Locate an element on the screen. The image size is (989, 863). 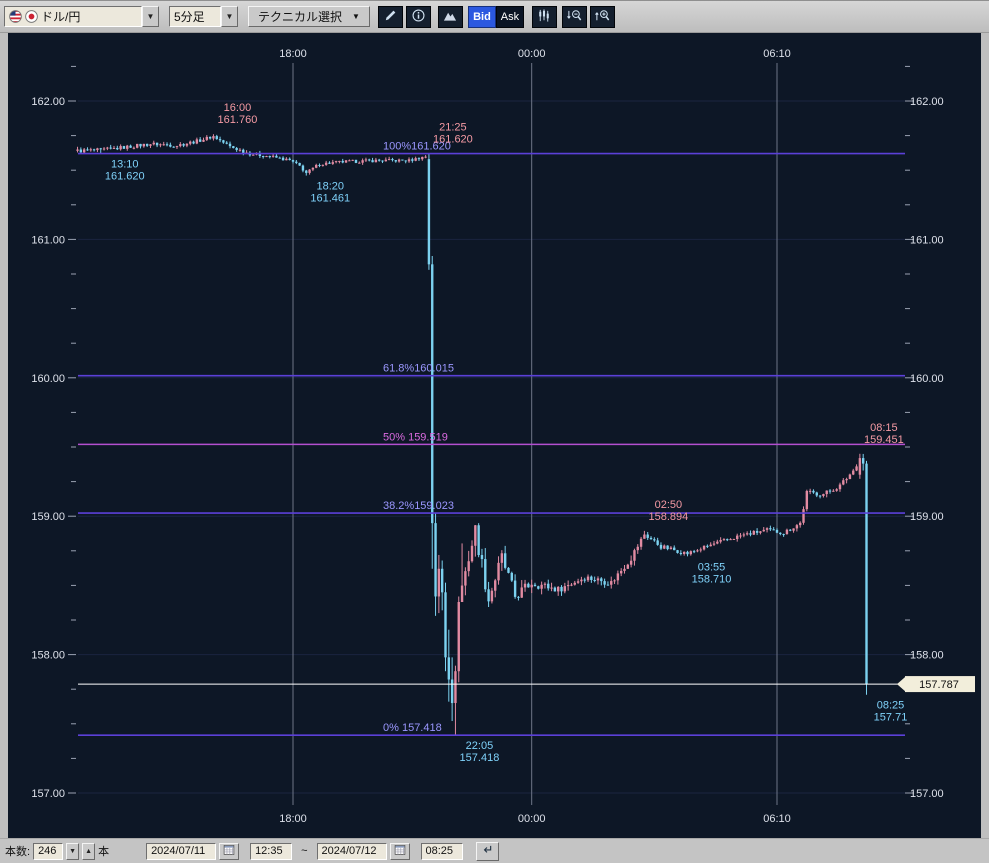
annotation-price: 159.451 is located at coordinates (884, 440).